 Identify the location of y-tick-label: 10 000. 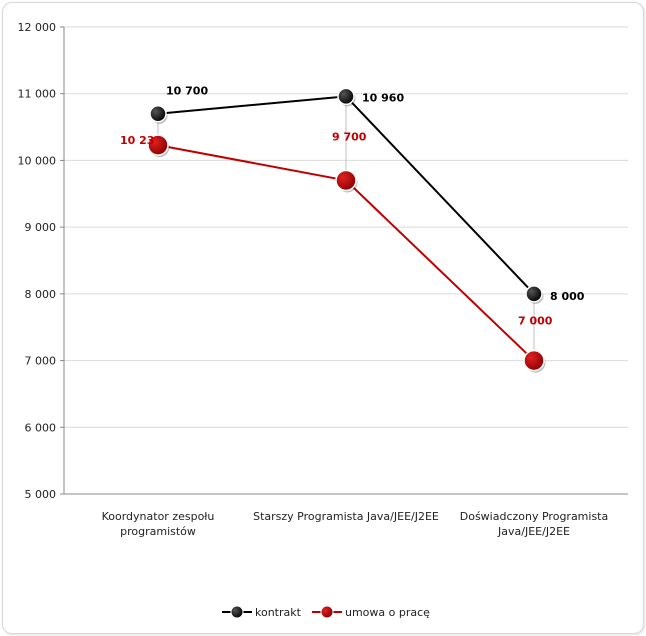
(37, 160).